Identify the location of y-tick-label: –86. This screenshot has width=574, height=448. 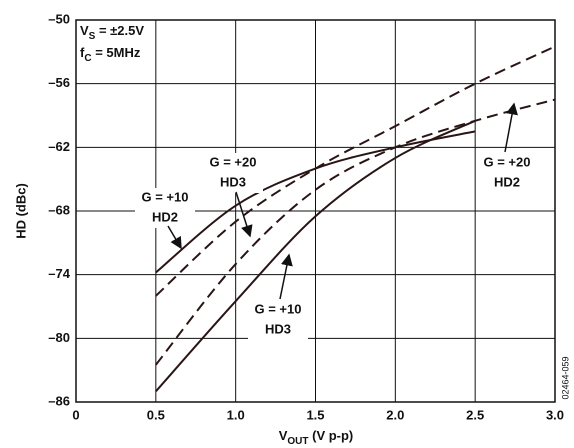
(59, 400).